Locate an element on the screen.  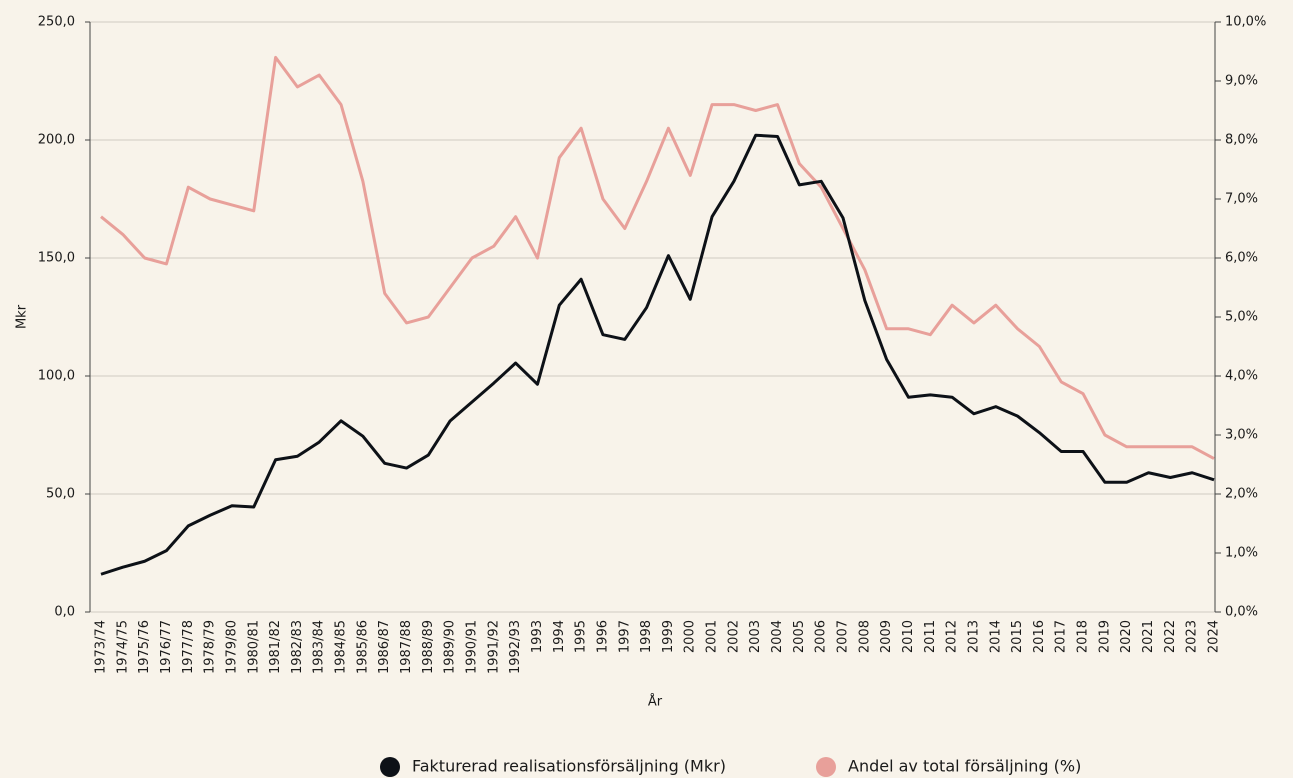
legend-label: Fakturerad realisationsförsäljning (Mkr) is located at coordinates (569, 766).